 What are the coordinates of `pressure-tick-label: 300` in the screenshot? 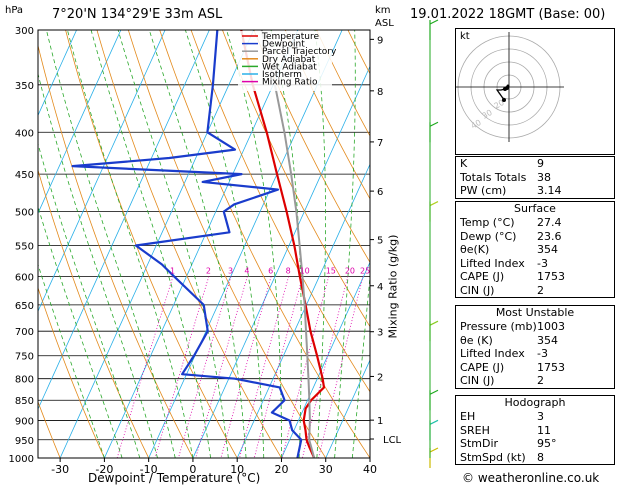 It's located at (24, 31).